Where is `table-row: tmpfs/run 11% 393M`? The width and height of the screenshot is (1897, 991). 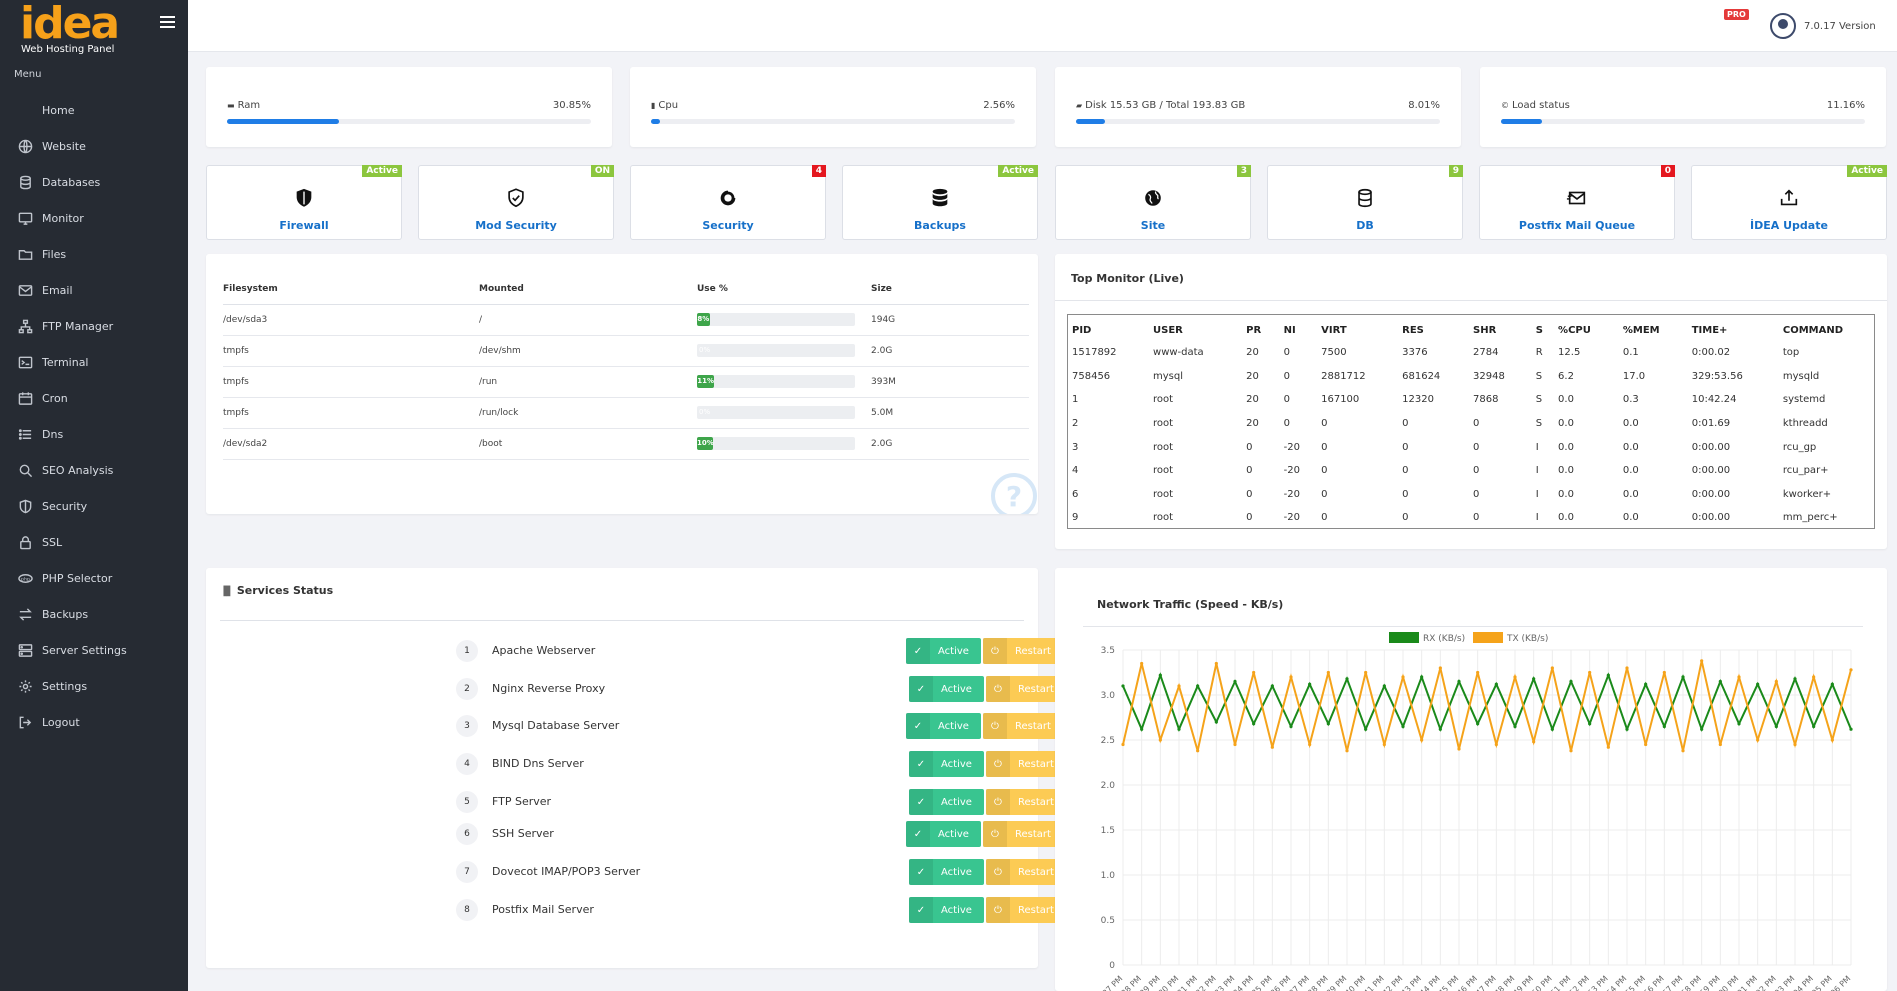 table-row: tmpfs/run 11% 393M is located at coordinates (626, 382).